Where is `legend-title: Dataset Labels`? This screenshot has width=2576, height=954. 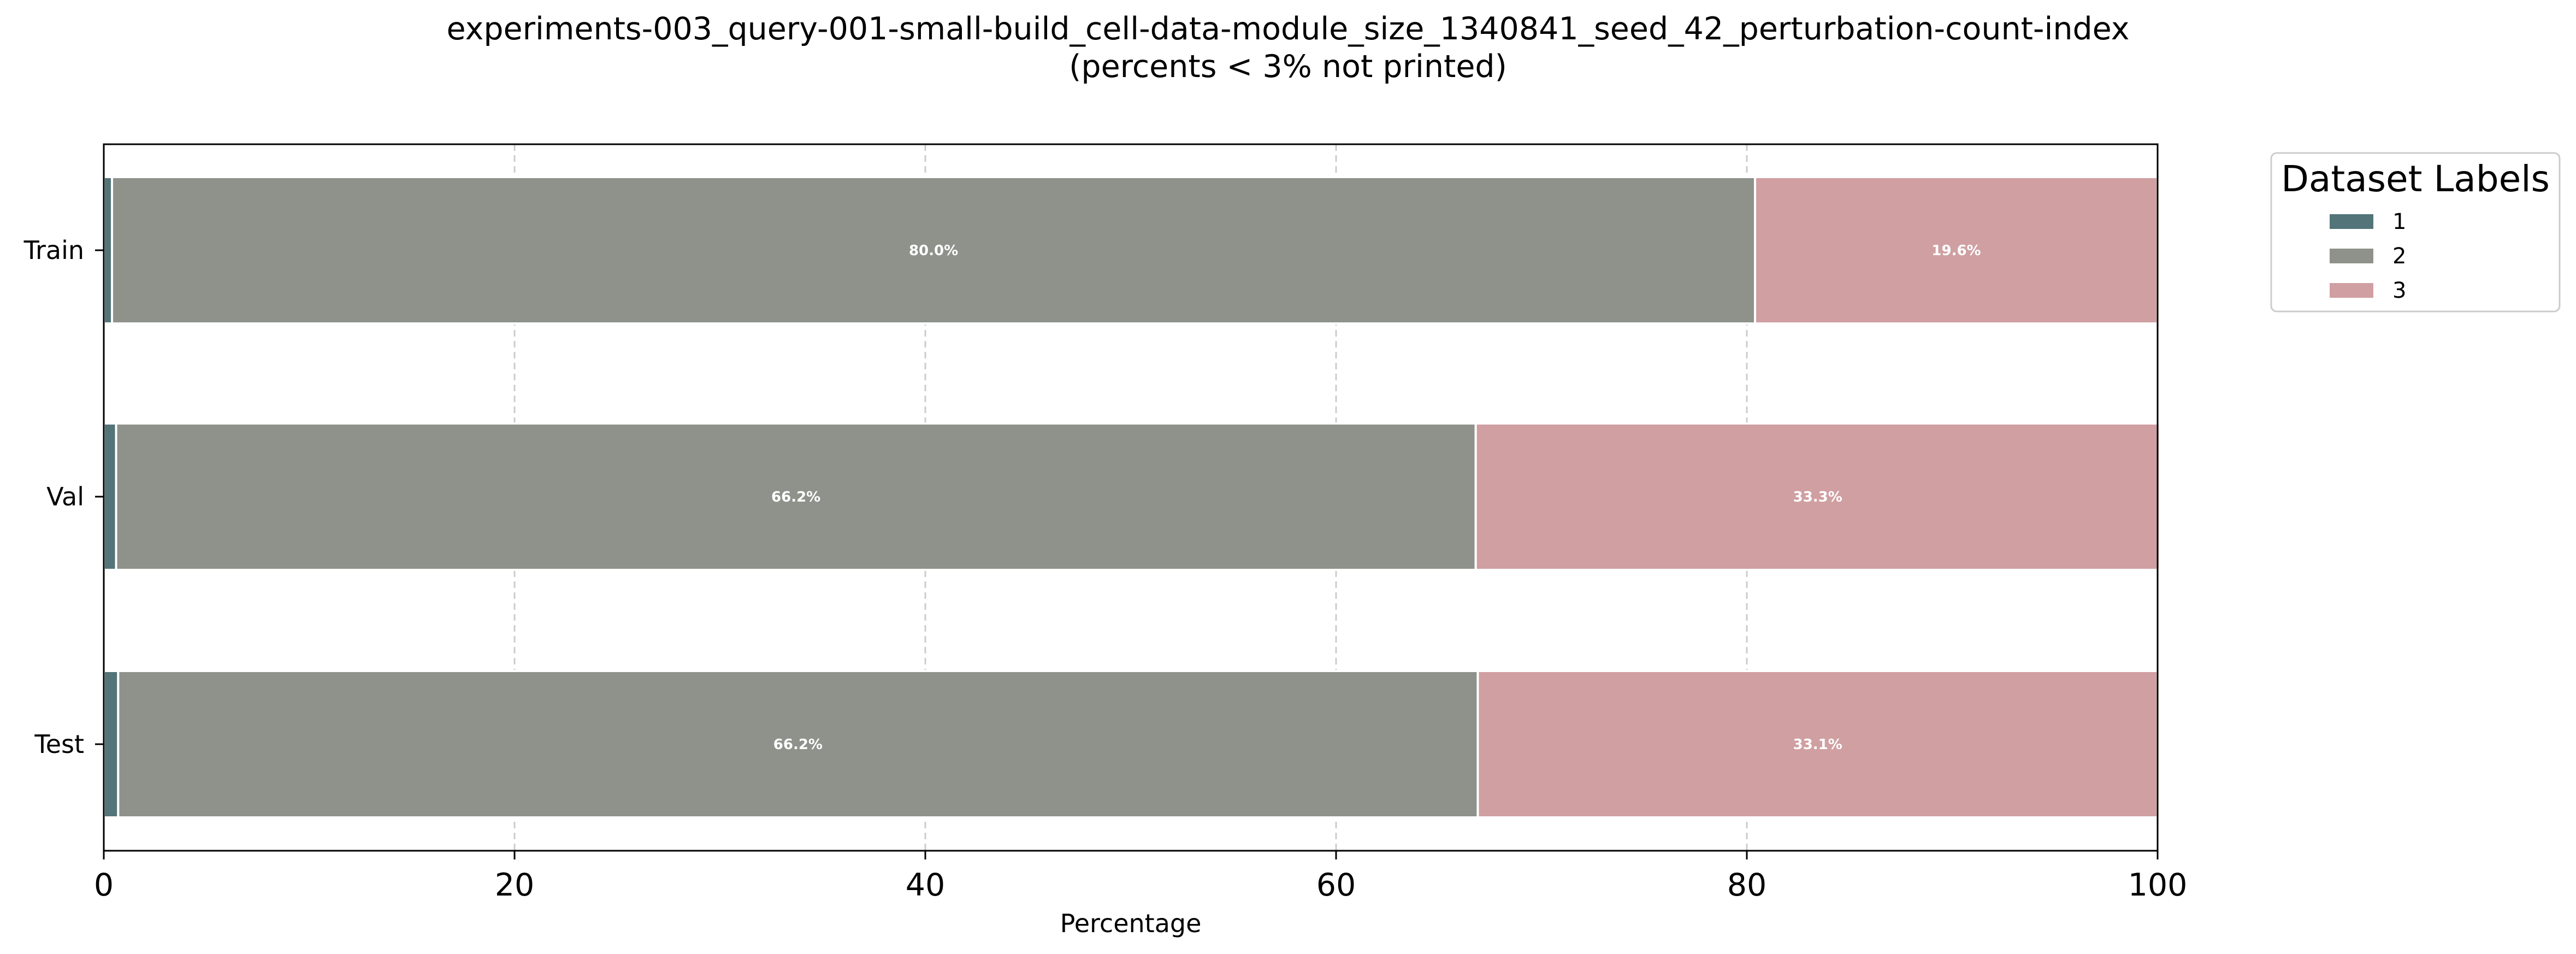 legend-title: Dataset Labels is located at coordinates (2415, 179).